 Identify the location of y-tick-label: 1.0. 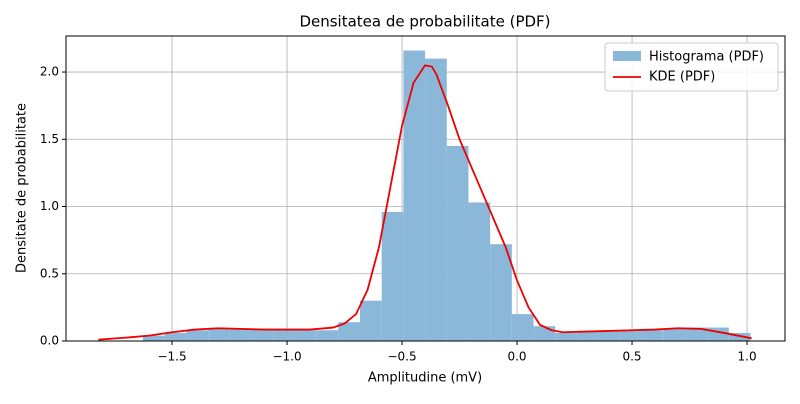
(49, 206).